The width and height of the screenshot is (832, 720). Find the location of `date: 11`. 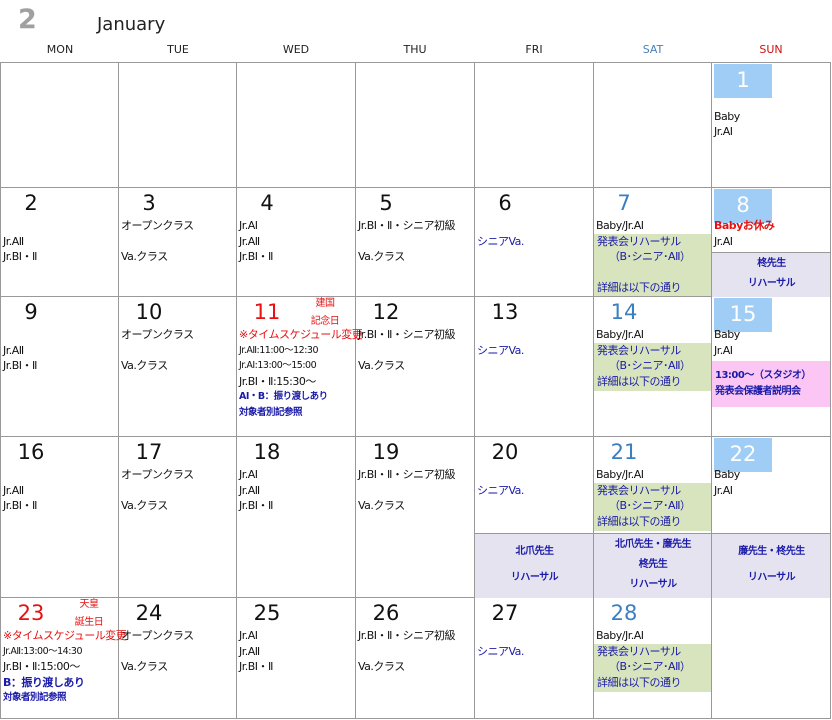

date: 11 is located at coordinates (267, 312).